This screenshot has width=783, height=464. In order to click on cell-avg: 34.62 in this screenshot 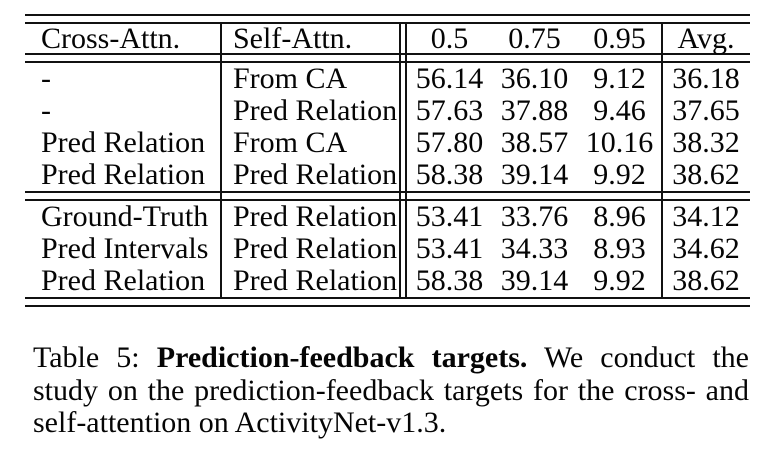, I will do `click(706, 248)`.